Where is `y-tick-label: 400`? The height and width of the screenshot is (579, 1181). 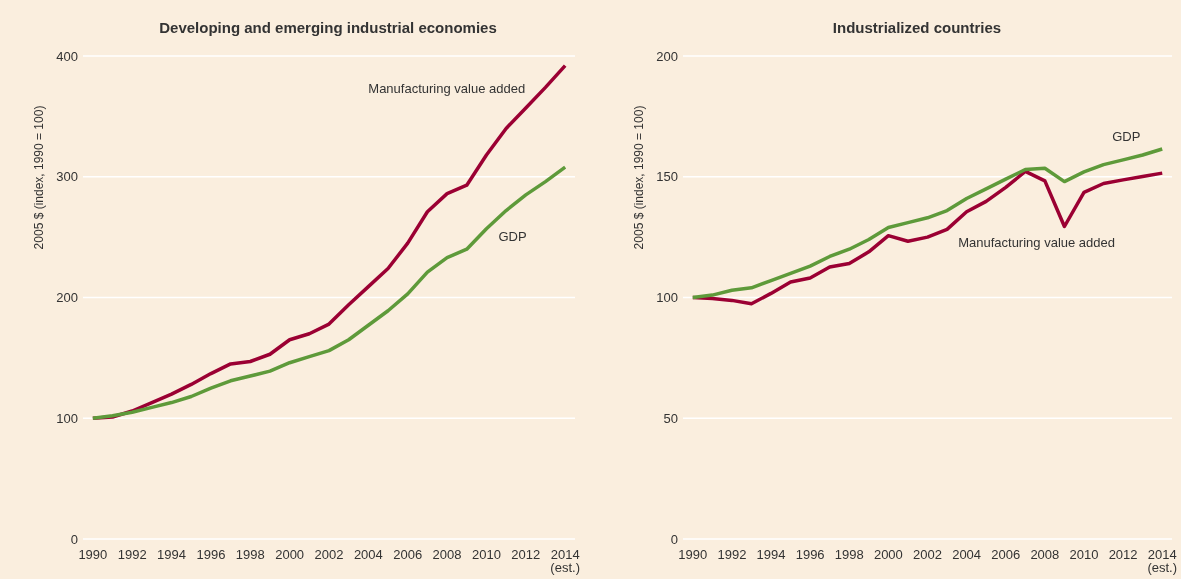 y-tick-label: 400 is located at coordinates (67, 56).